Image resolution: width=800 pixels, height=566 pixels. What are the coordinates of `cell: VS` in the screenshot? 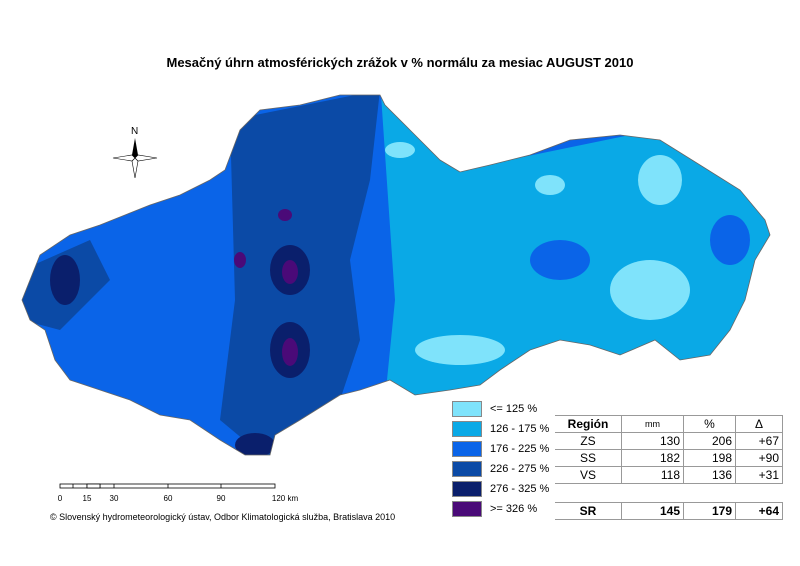 It's located at (588, 475).